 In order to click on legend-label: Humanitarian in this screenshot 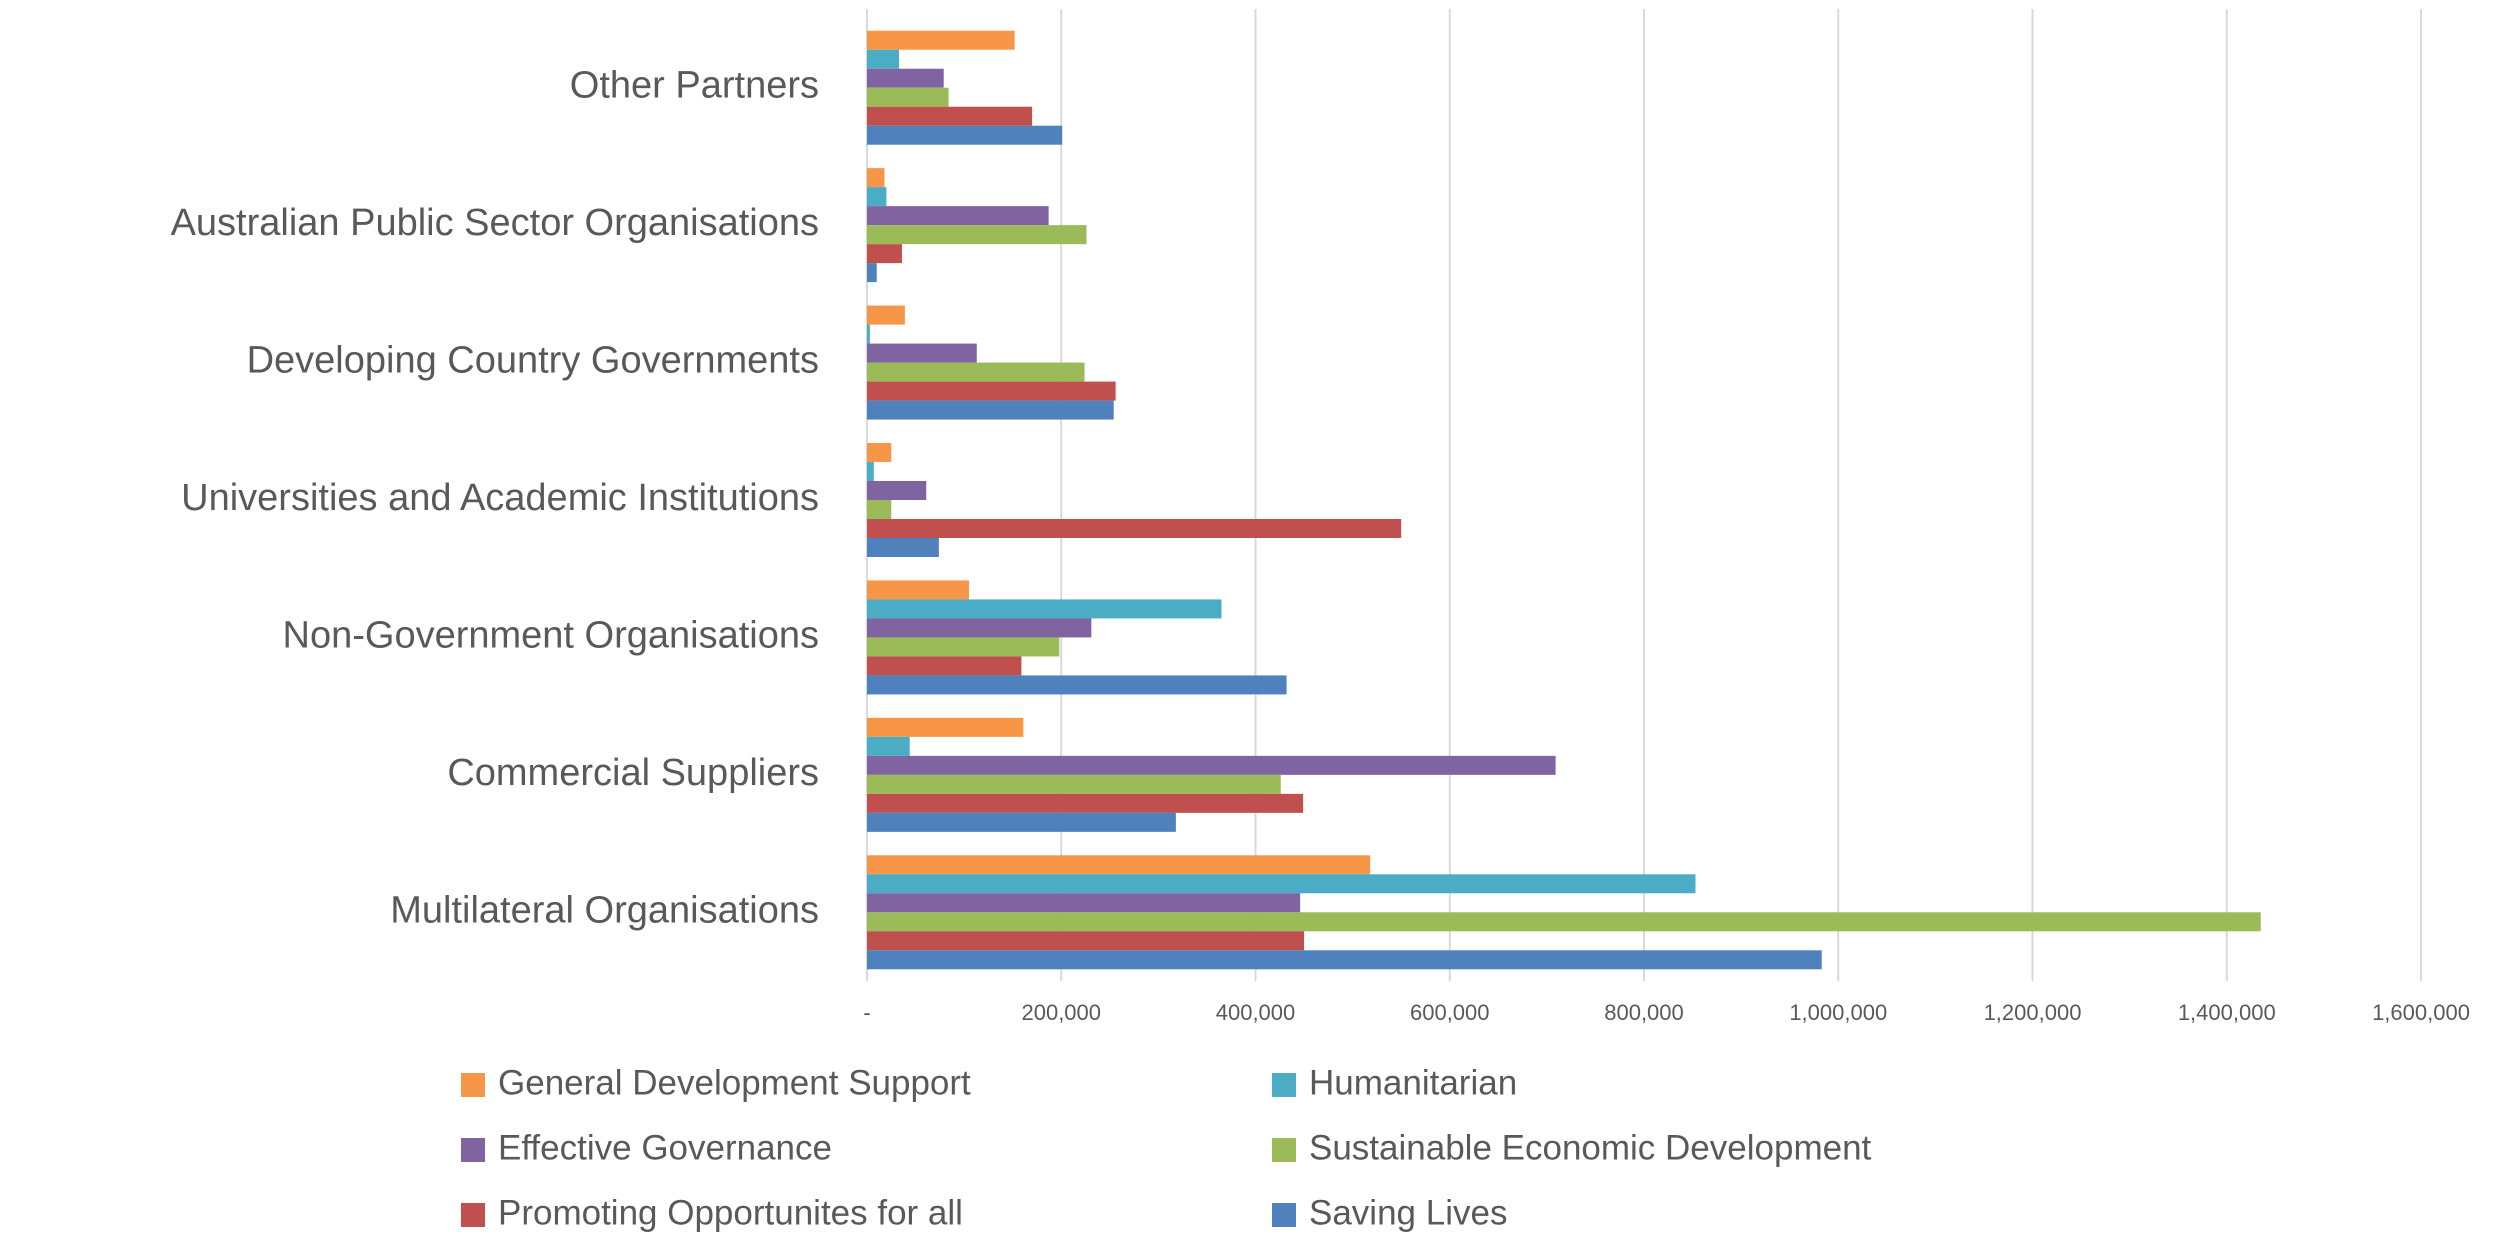, I will do `click(1413, 1082)`.